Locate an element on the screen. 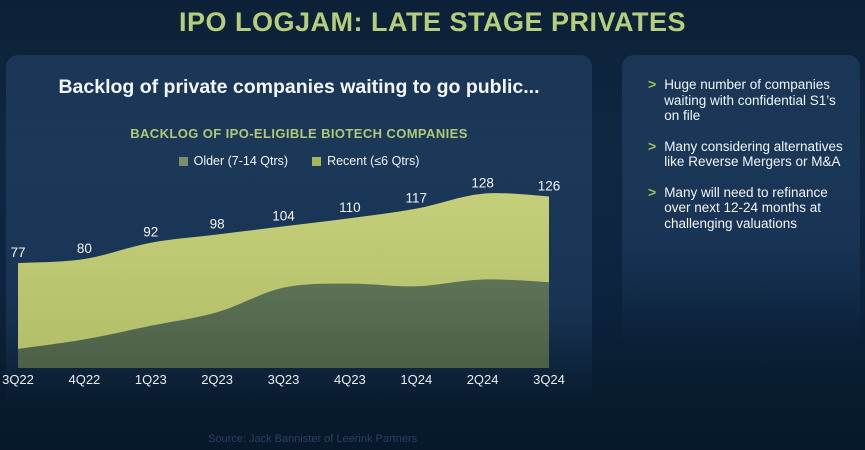  x-axis-label: 4Q23 is located at coordinates (350, 379).